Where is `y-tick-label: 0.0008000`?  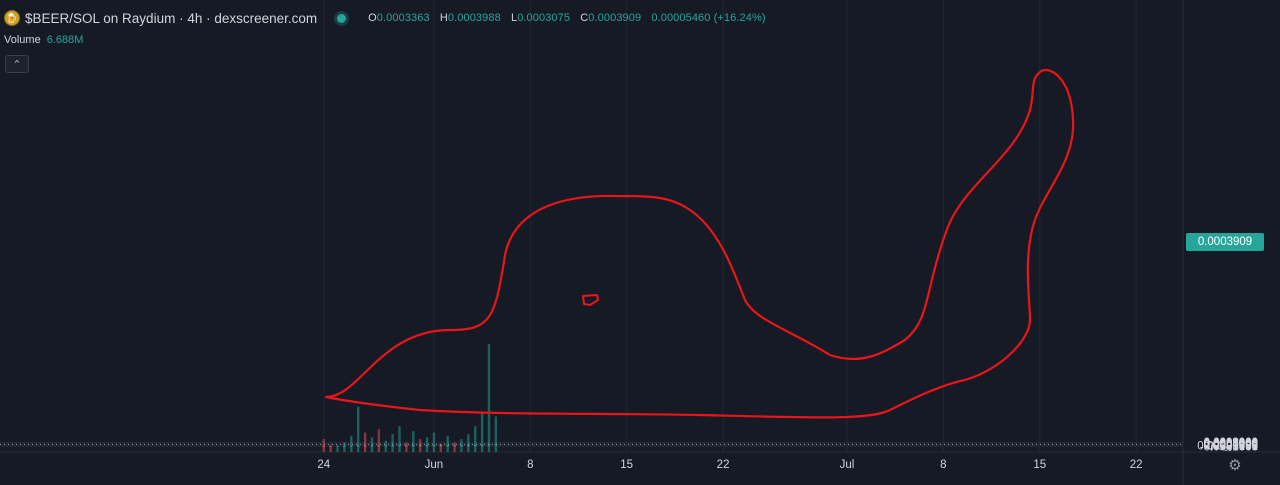
y-tick-label: 0.0008000 is located at coordinates (1231, 444).